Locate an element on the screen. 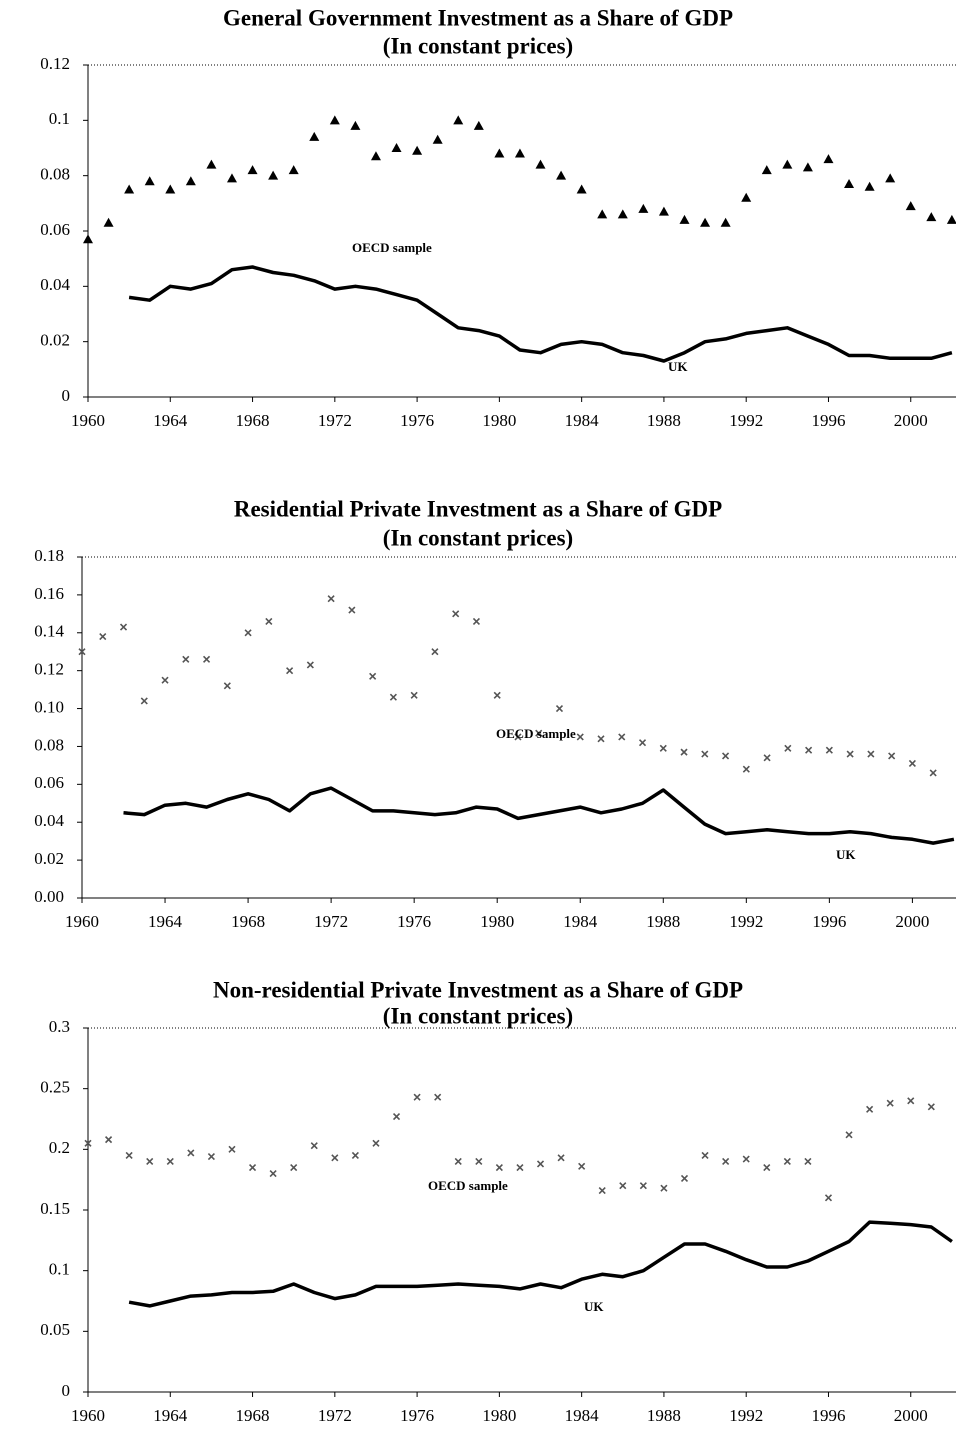  x-tick-label: 1992 is located at coordinates (746, 420).